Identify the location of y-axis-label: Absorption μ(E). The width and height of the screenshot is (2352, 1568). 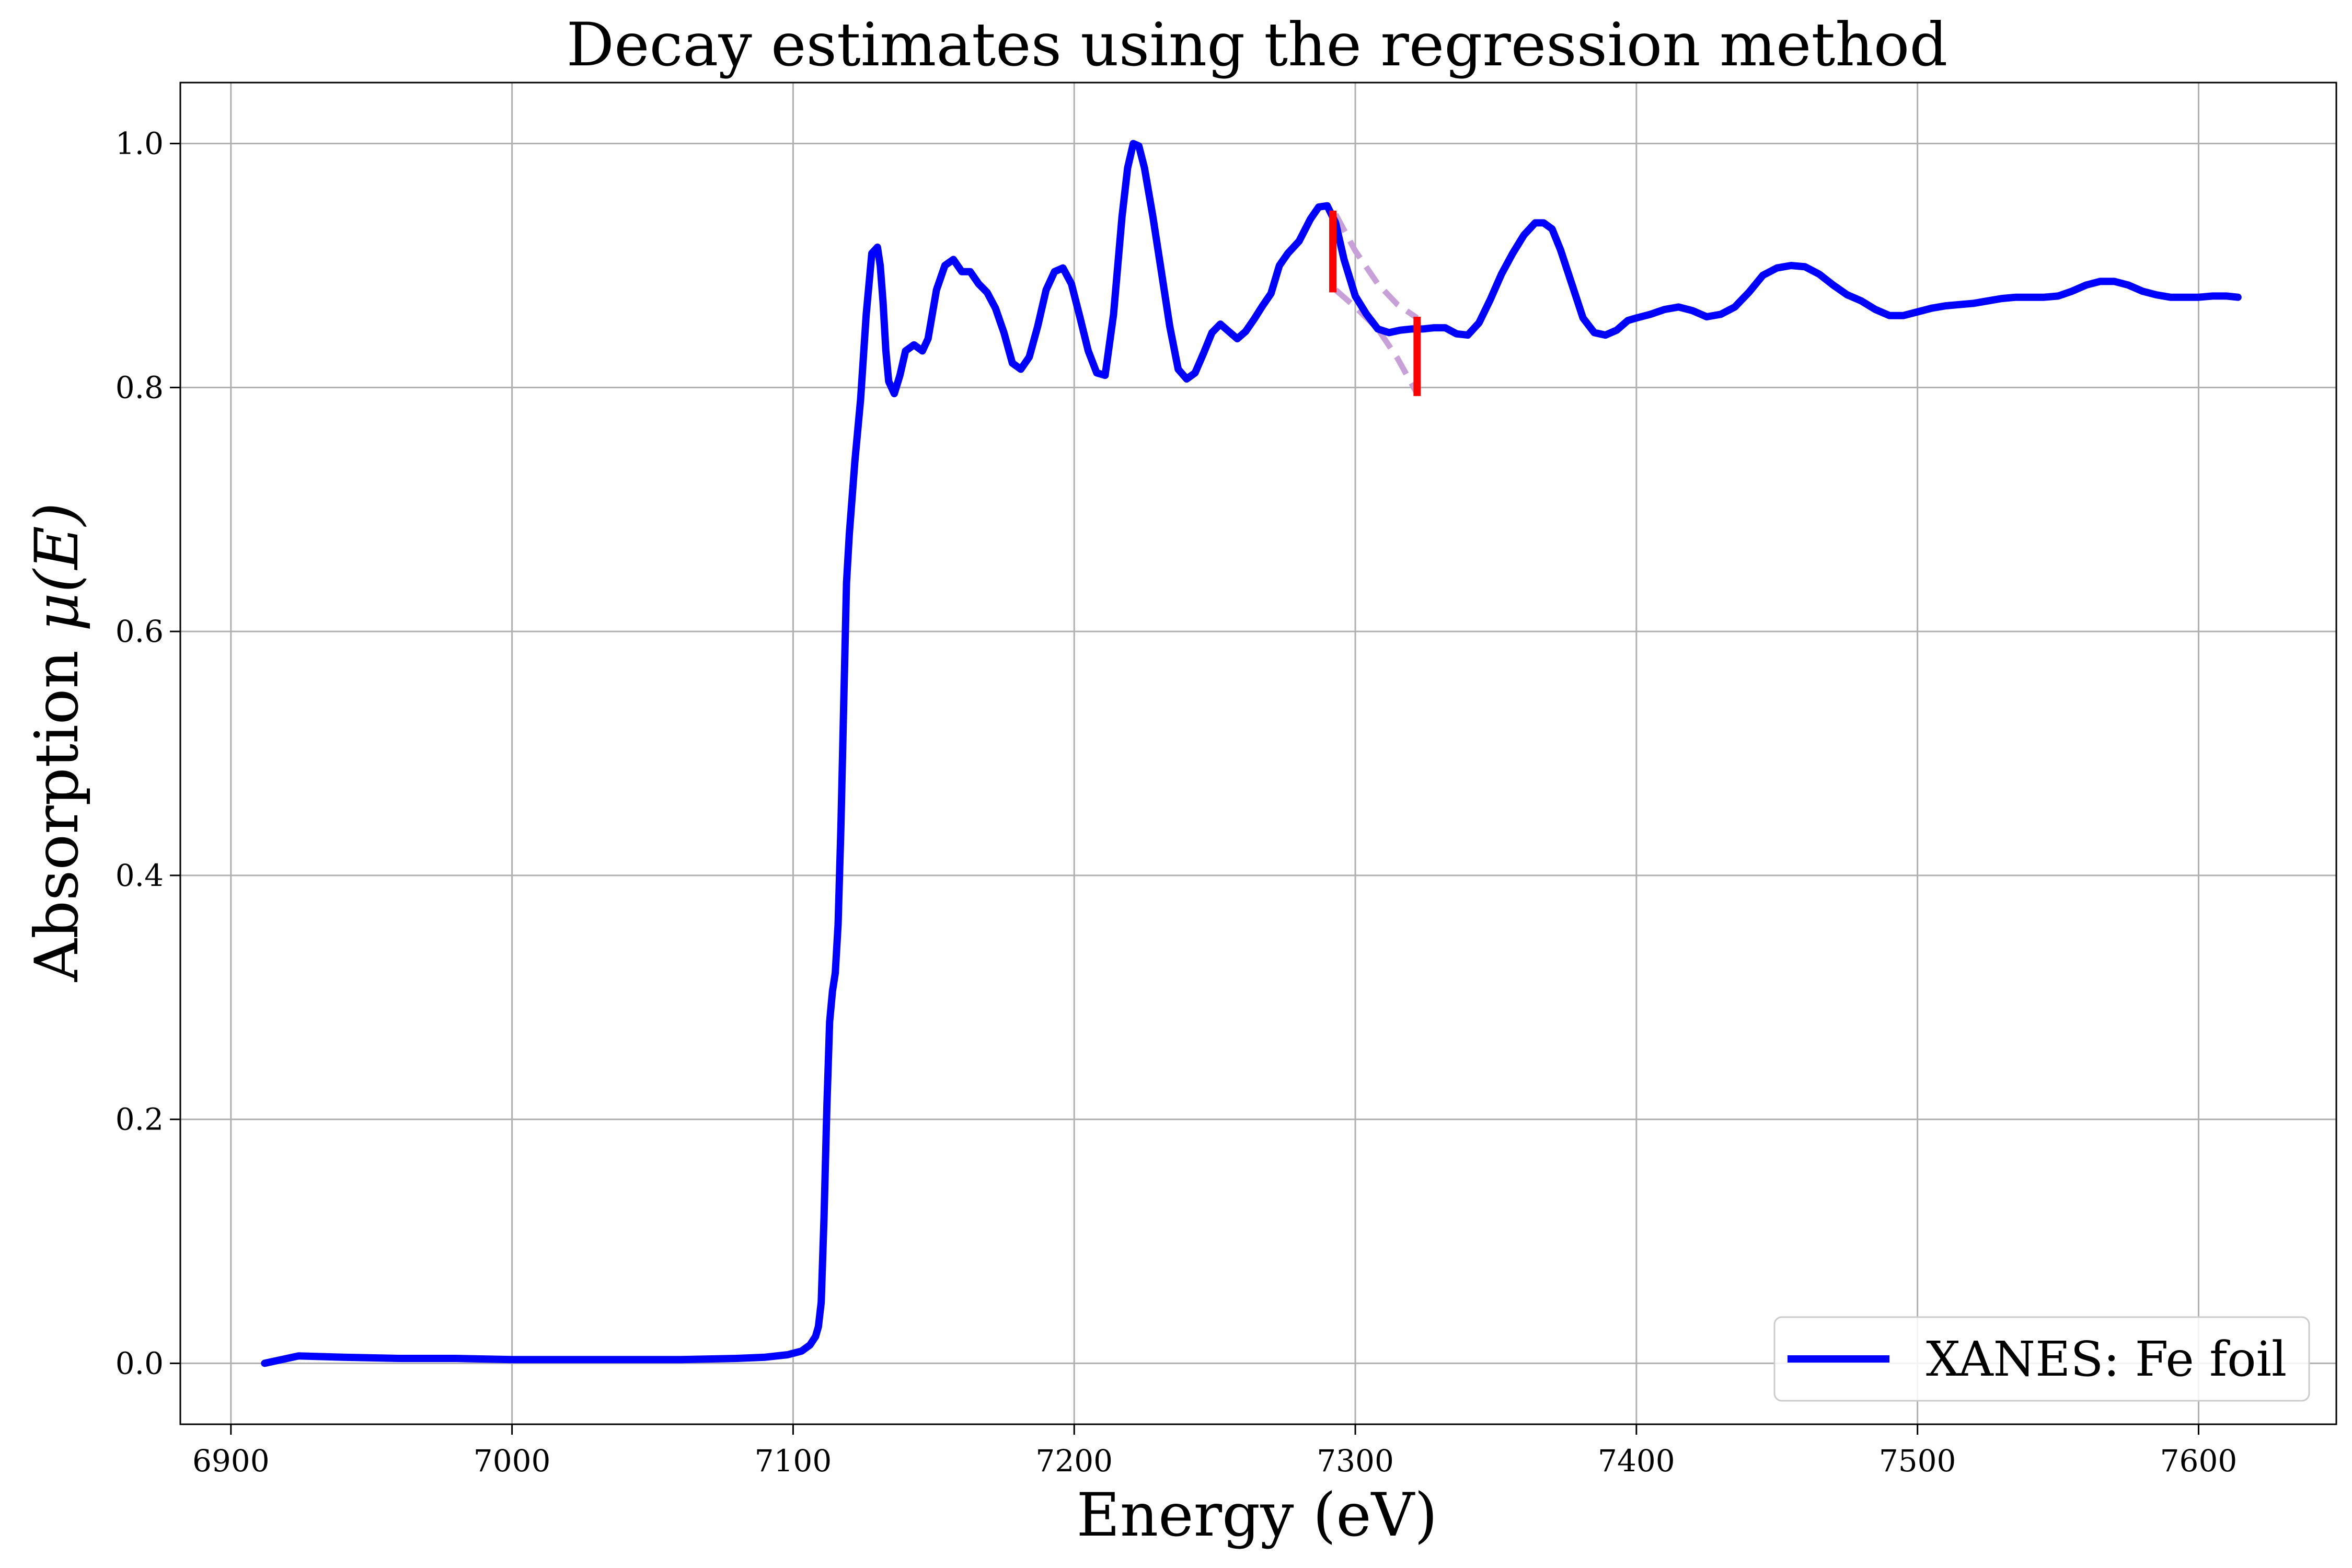
(56, 743).